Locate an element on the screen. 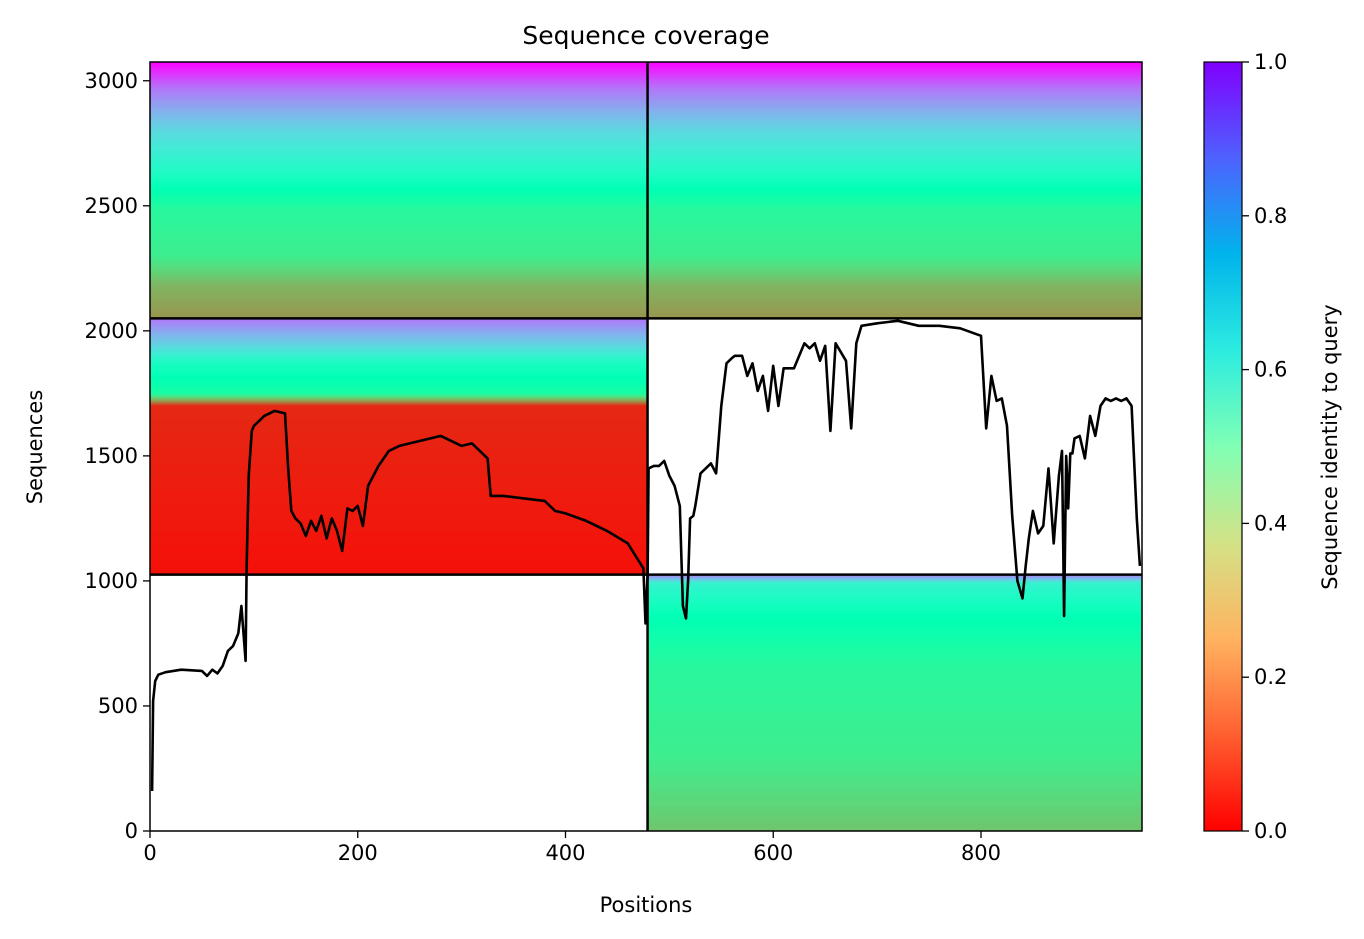 The width and height of the screenshot is (1364, 939). x-axis: 0 200 400 600 800 is located at coordinates (572, 848).